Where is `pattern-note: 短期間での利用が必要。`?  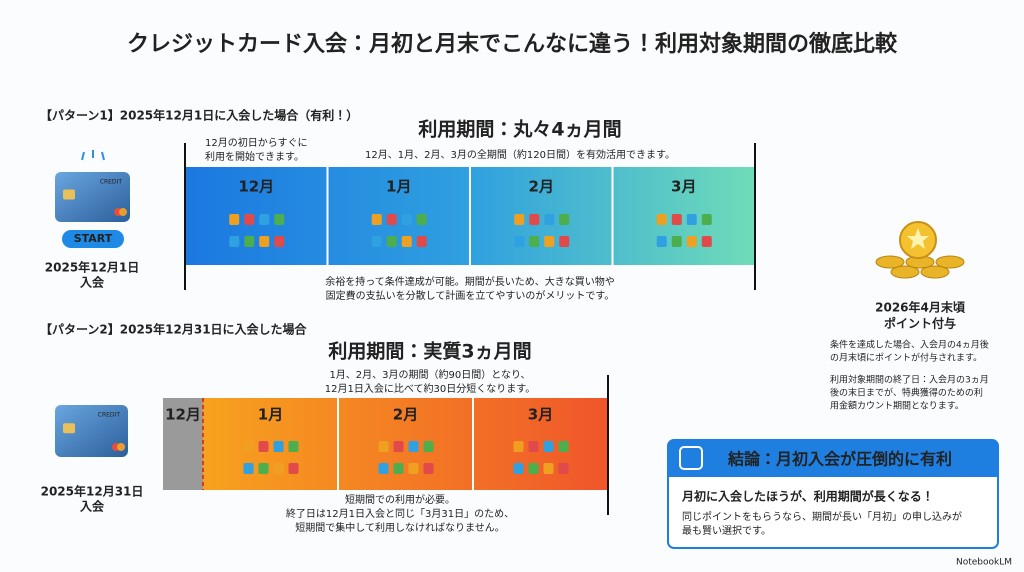
pattern-note: 短期間での利用が必要。 is located at coordinates (400, 499).